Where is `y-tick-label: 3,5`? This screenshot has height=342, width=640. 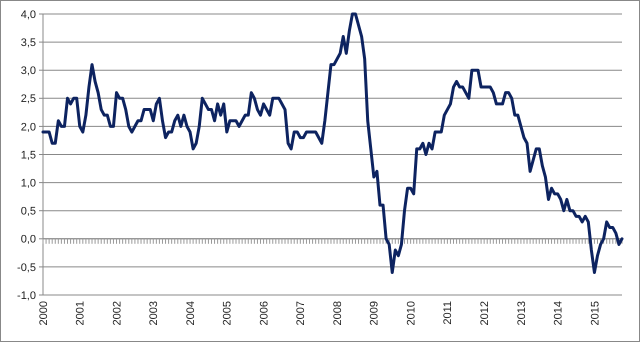
y-tick-label: 3,5 is located at coordinates (28, 42).